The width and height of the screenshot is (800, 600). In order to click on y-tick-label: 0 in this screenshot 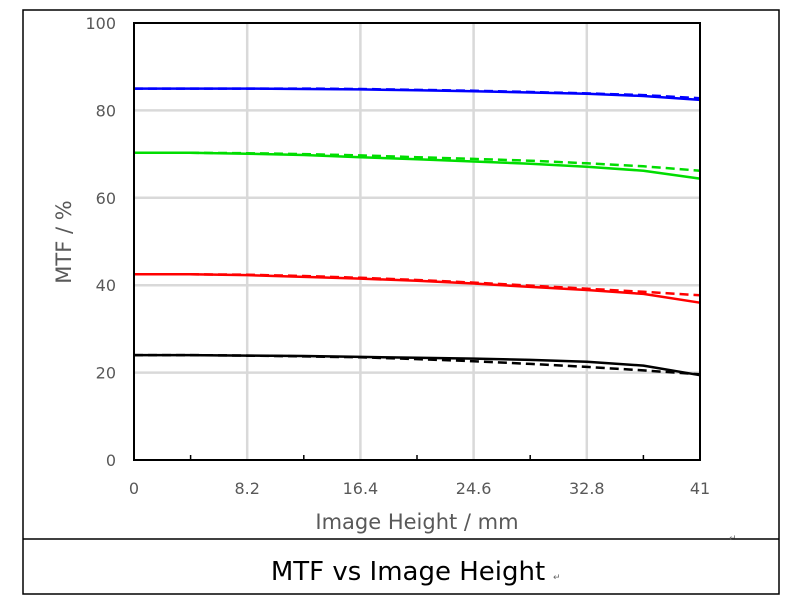, I will do `click(111, 460)`.